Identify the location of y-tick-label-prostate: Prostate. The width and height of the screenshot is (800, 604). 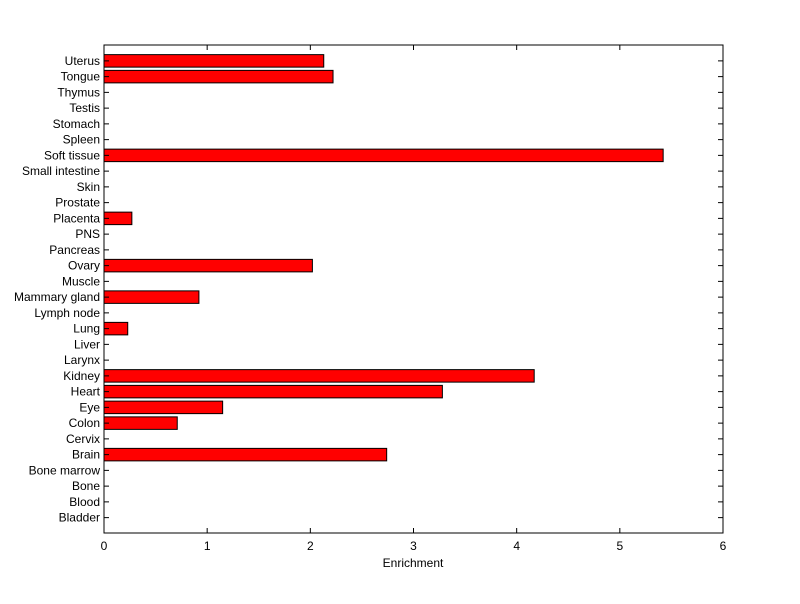
(77, 203).